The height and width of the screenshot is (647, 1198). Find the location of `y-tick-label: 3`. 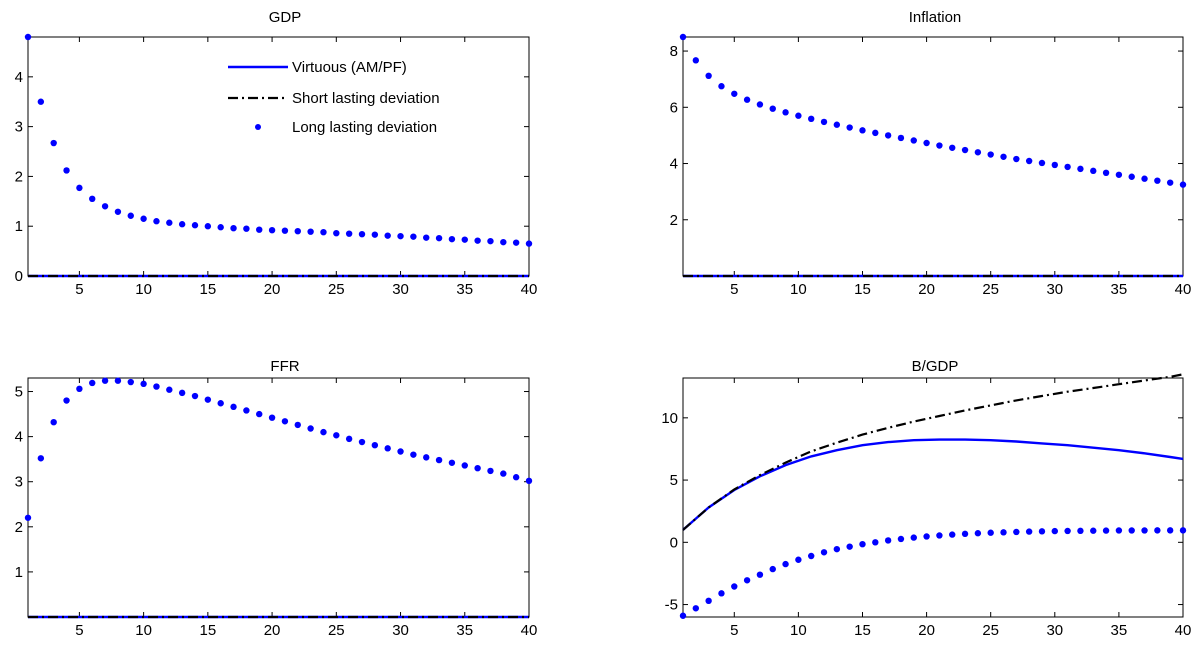

y-tick-label: 3 is located at coordinates (19, 482).